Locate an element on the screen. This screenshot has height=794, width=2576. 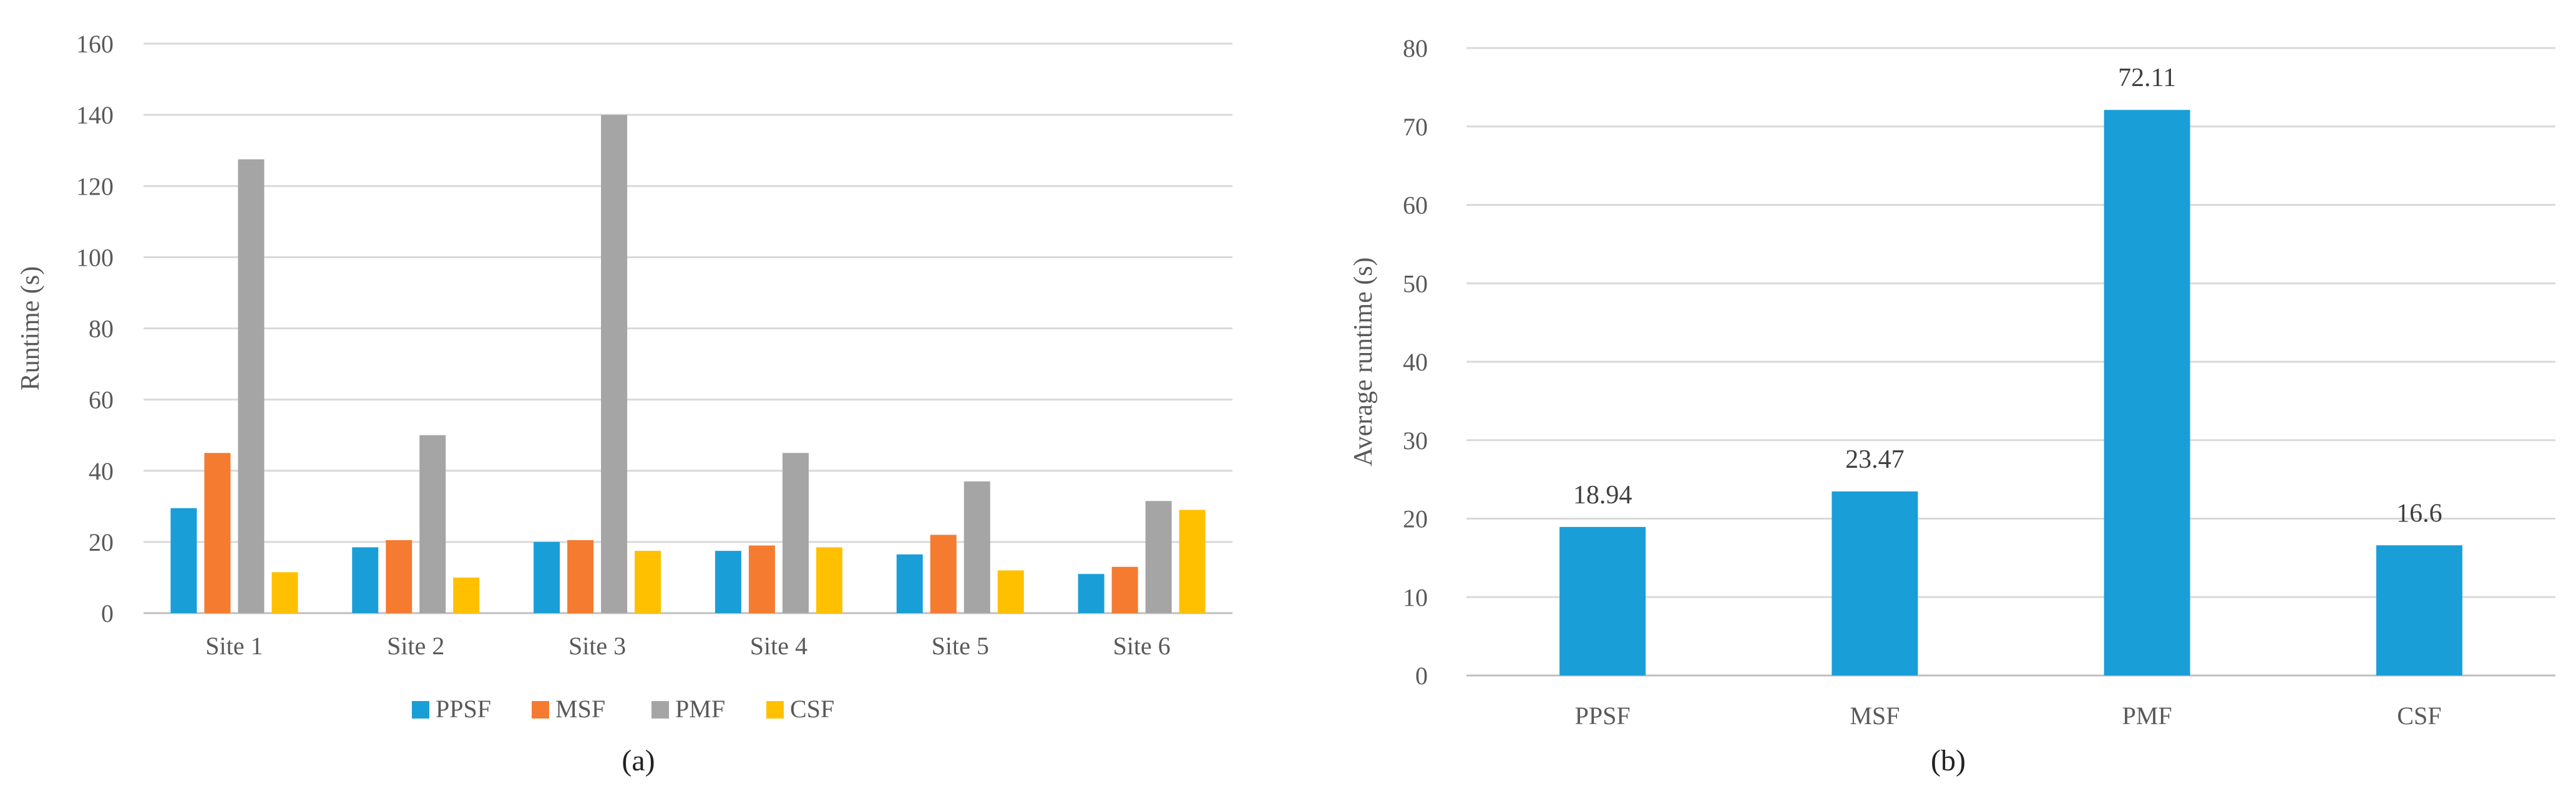
y-tick-label-a: 100 is located at coordinates (95, 257).